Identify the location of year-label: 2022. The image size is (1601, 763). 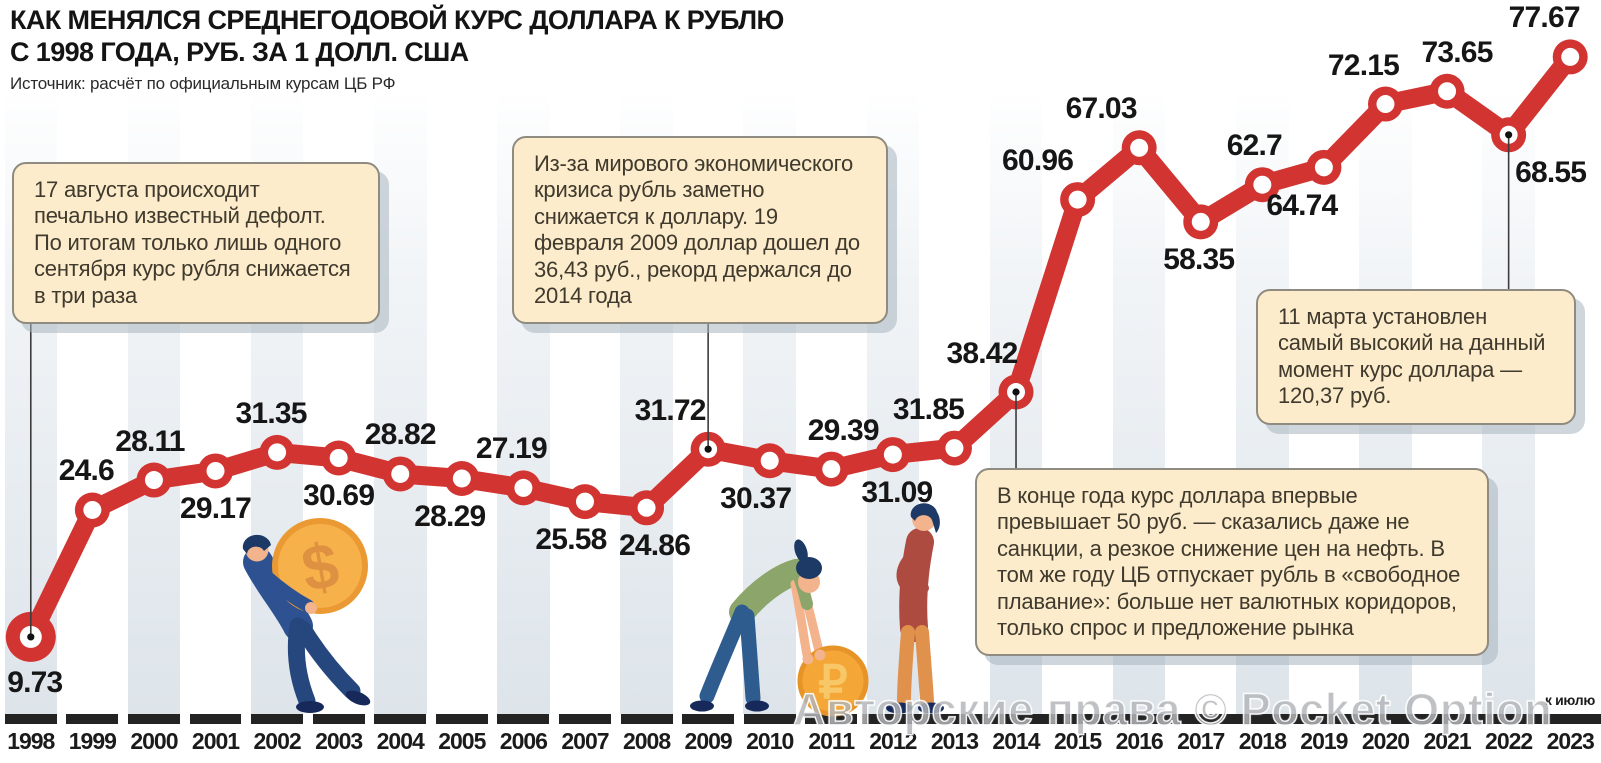
(1509, 741).